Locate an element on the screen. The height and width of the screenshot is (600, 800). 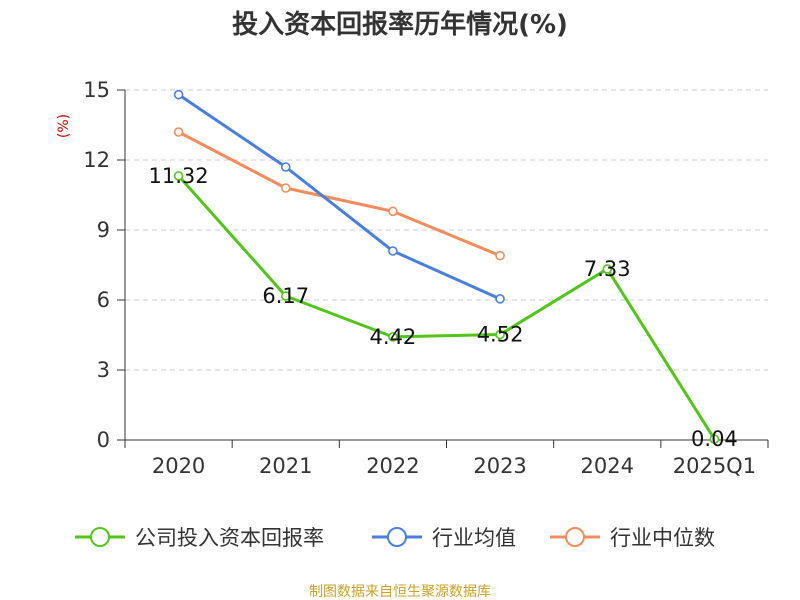
chart-title: 投入资本回报率历年情况(%) is located at coordinates (400, 24).